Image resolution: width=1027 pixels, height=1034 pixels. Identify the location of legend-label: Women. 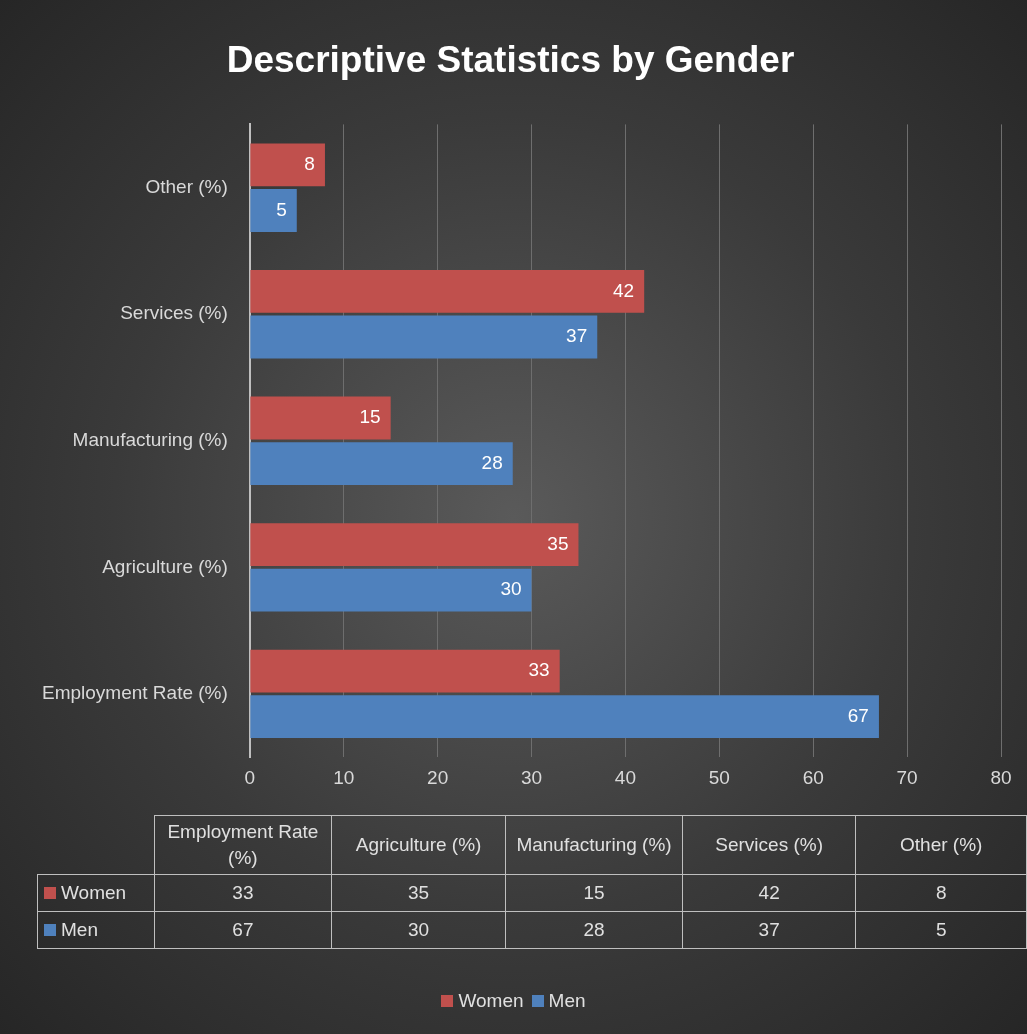
(96, 893).